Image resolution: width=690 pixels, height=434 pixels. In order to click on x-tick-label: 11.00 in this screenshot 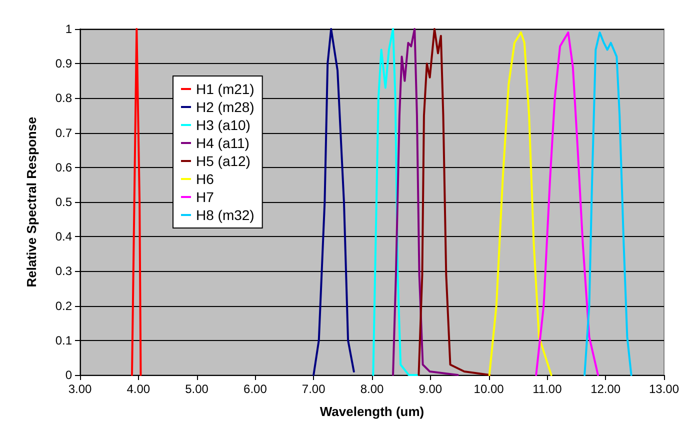, I will do `click(547, 389)`.